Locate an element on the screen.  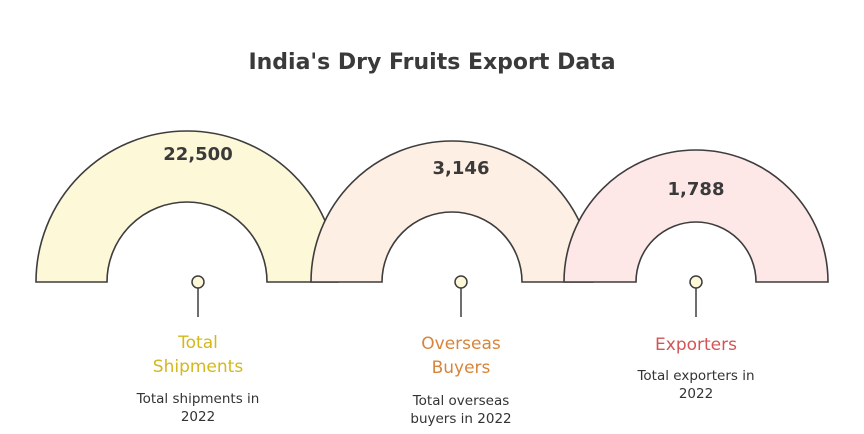
description: Total shipments in 2022 is located at coordinates (198, 408).